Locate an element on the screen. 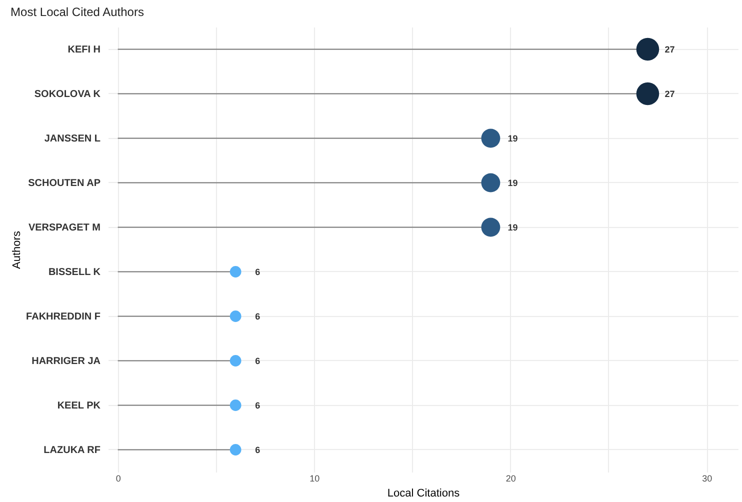  y-tick-label: HARRIGER JA is located at coordinates (66, 361).